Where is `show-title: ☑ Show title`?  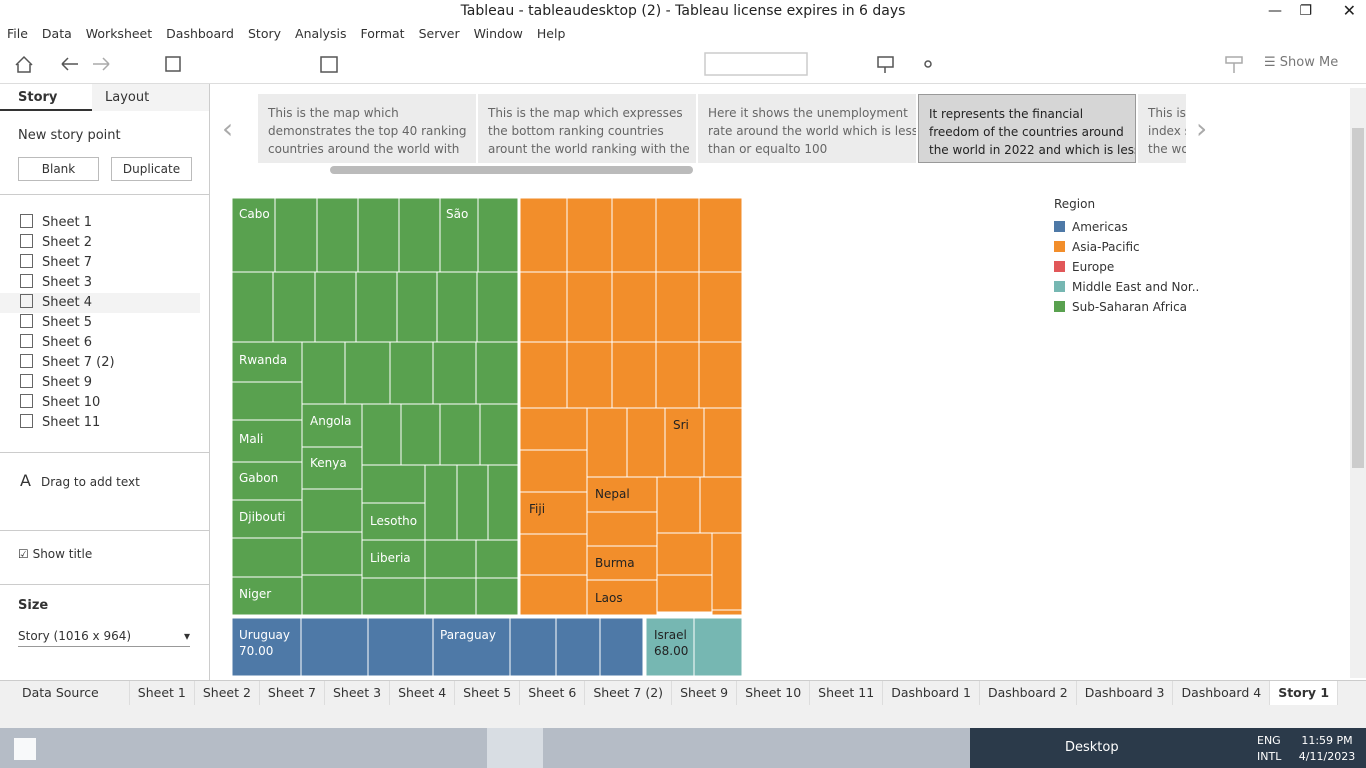
show-title: ☑ Show title is located at coordinates (55, 554).